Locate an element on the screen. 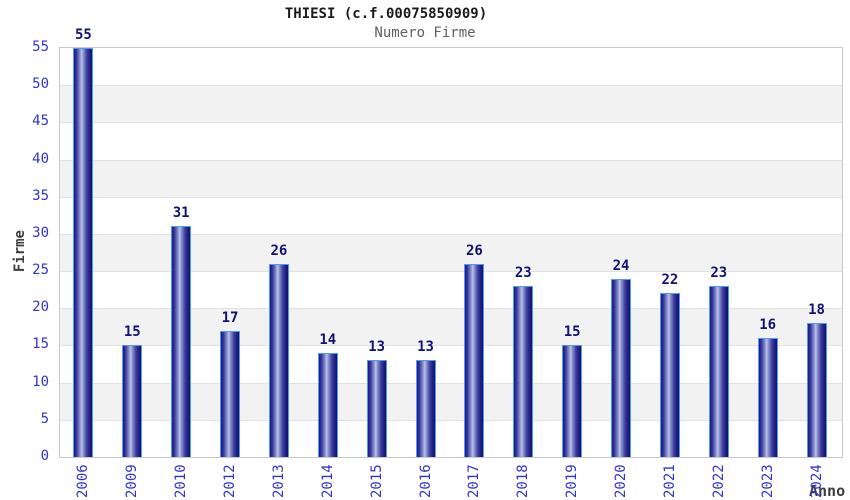 The image size is (850, 500). x-tick-label-2024: 2024 is located at coordinates (816, 481).